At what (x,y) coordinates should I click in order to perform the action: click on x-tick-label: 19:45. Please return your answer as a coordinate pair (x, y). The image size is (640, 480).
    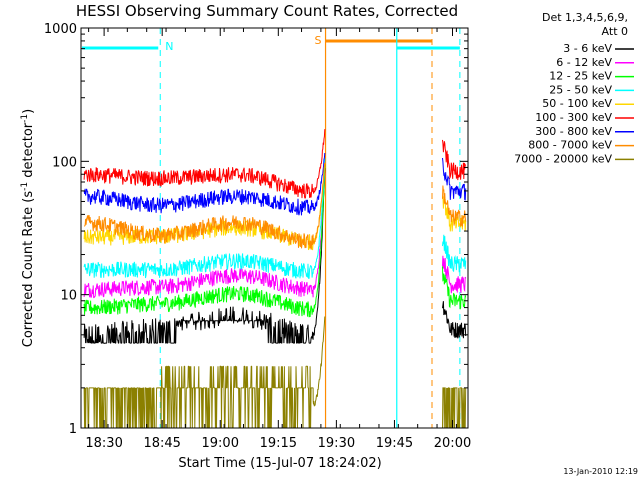
    Looking at the image, I should click on (394, 443).